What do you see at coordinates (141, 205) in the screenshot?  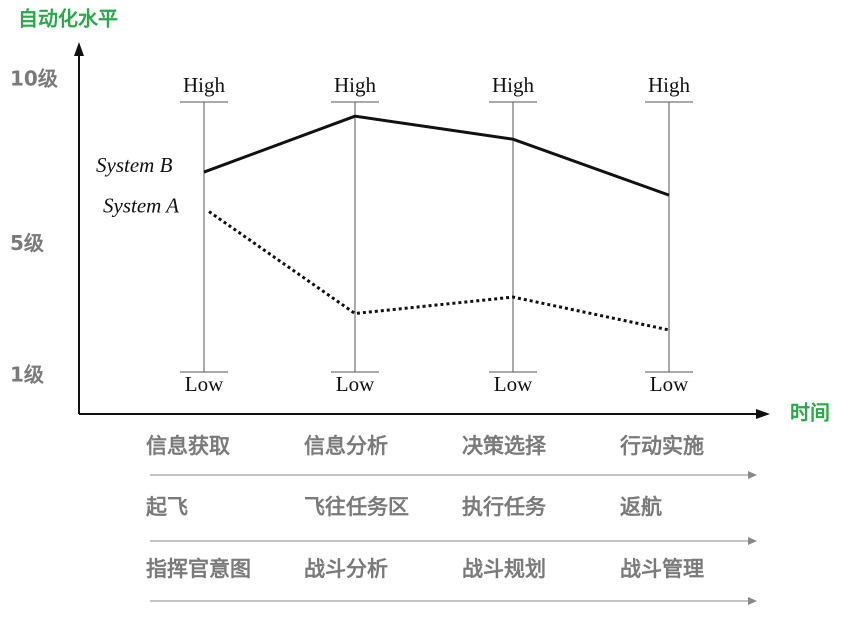 I see `series-label: System A` at bounding box center [141, 205].